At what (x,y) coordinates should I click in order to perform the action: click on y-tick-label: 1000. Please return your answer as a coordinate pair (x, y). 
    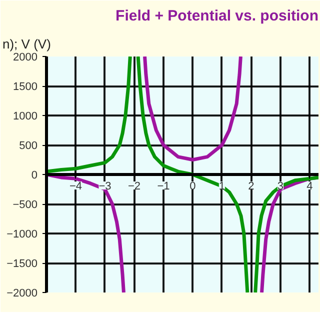
    Looking at the image, I should click on (25, 116).